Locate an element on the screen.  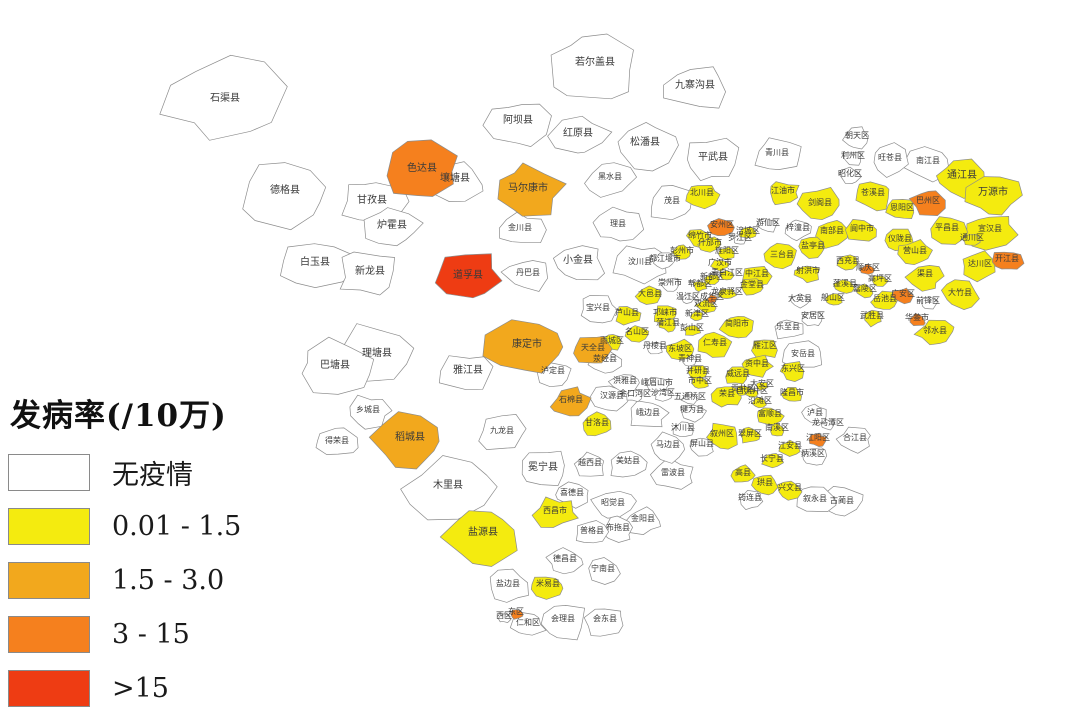
county-label: 顺庆区 is located at coordinates (868, 267).